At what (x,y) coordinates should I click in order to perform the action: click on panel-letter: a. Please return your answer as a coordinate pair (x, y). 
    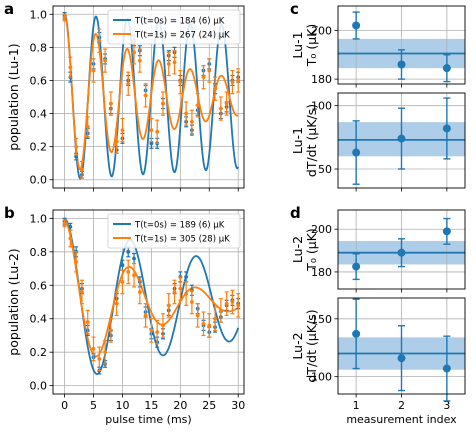
    Looking at the image, I should click on (9, 9).